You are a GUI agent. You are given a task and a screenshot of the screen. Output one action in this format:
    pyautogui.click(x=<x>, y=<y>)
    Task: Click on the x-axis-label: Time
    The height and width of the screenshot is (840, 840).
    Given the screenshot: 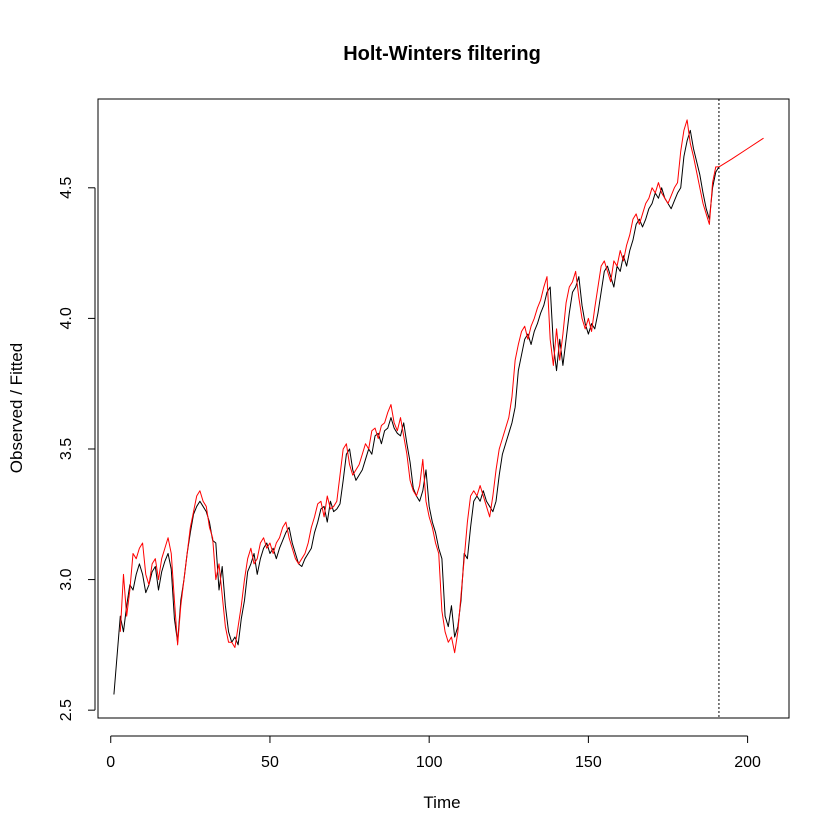 What is the action you would take?
    pyautogui.click(x=441, y=802)
    